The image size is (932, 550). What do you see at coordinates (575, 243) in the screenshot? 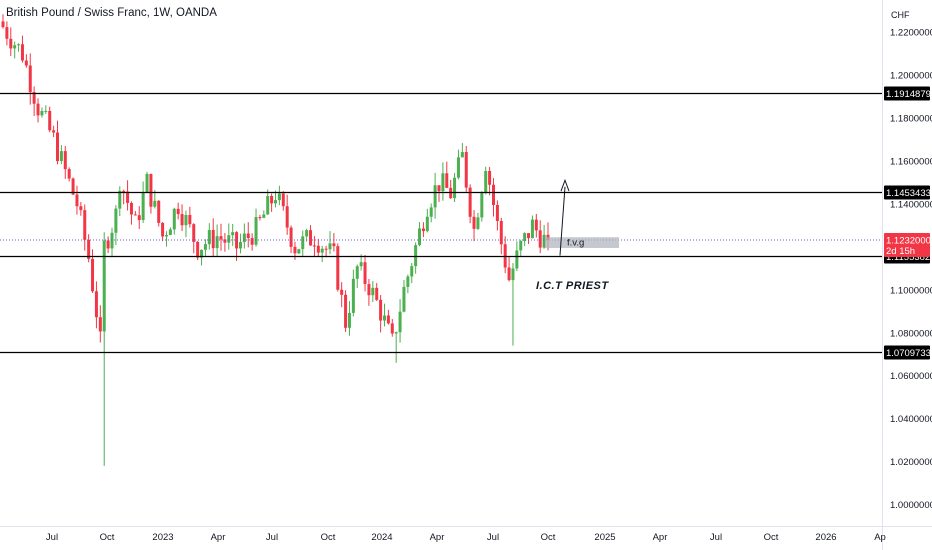
I see `fvg-label: f.v.g` at bounding box center [575, 243].